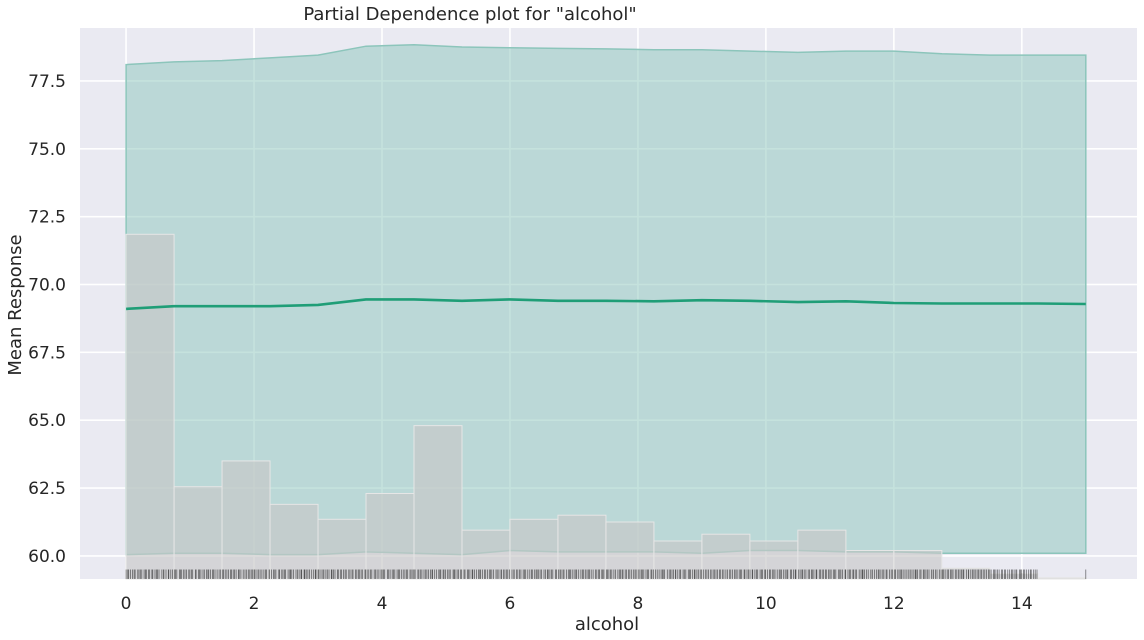  Describe the element at coordinates (638, 604) in the screenshot. I see `x-tick-label-4: 8` at that location.